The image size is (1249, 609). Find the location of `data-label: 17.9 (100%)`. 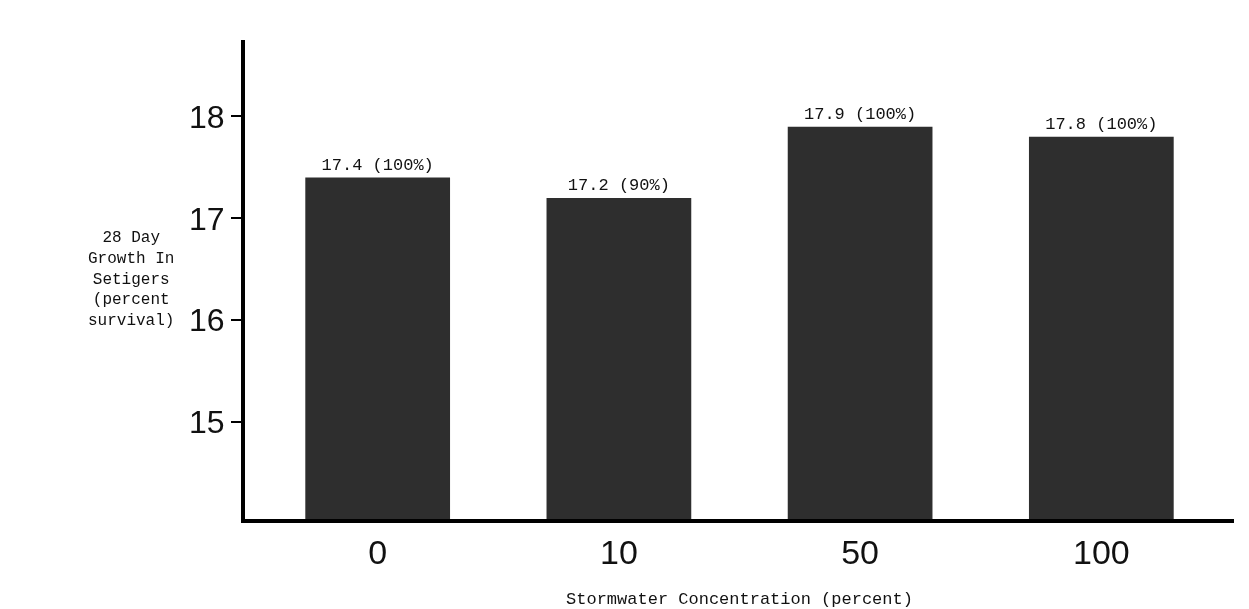

data-label: 17.9 (100%) is located at coordinates (860, 114).